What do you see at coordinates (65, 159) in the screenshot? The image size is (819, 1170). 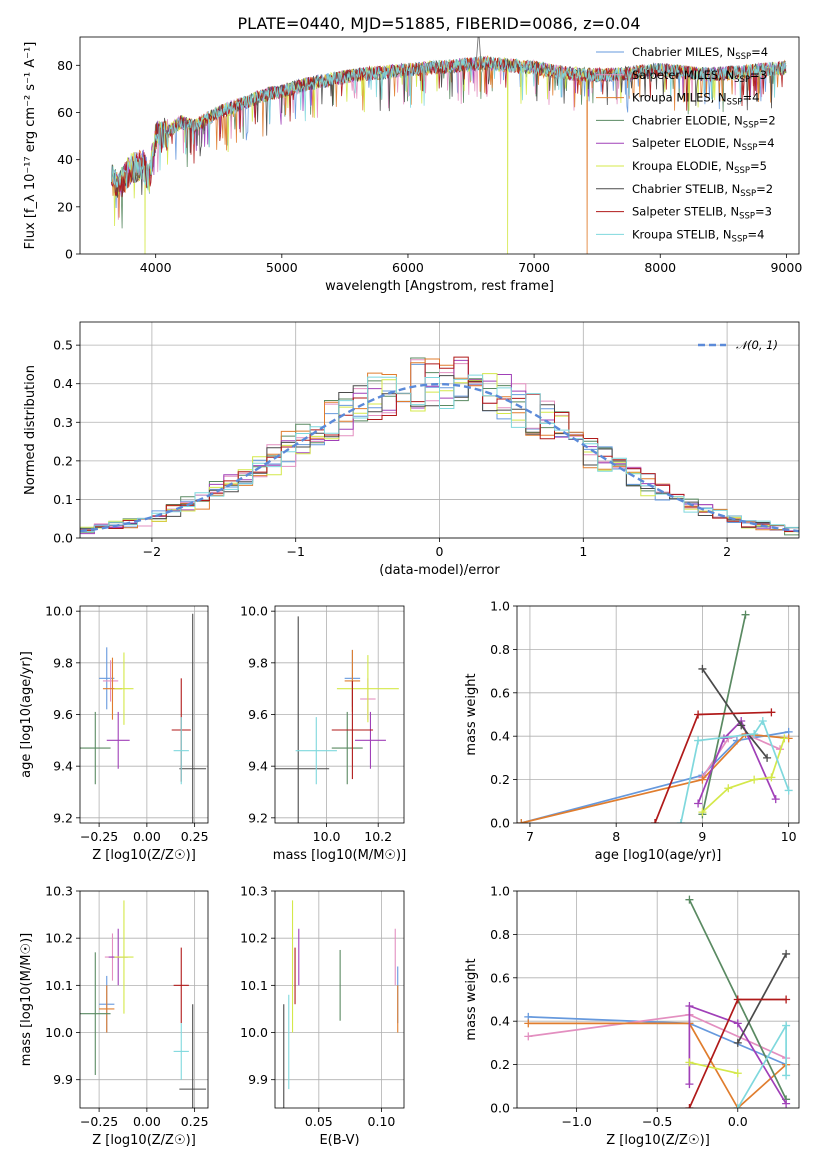 I see `y-tick-label: 40` at bounding box center [65, 159].